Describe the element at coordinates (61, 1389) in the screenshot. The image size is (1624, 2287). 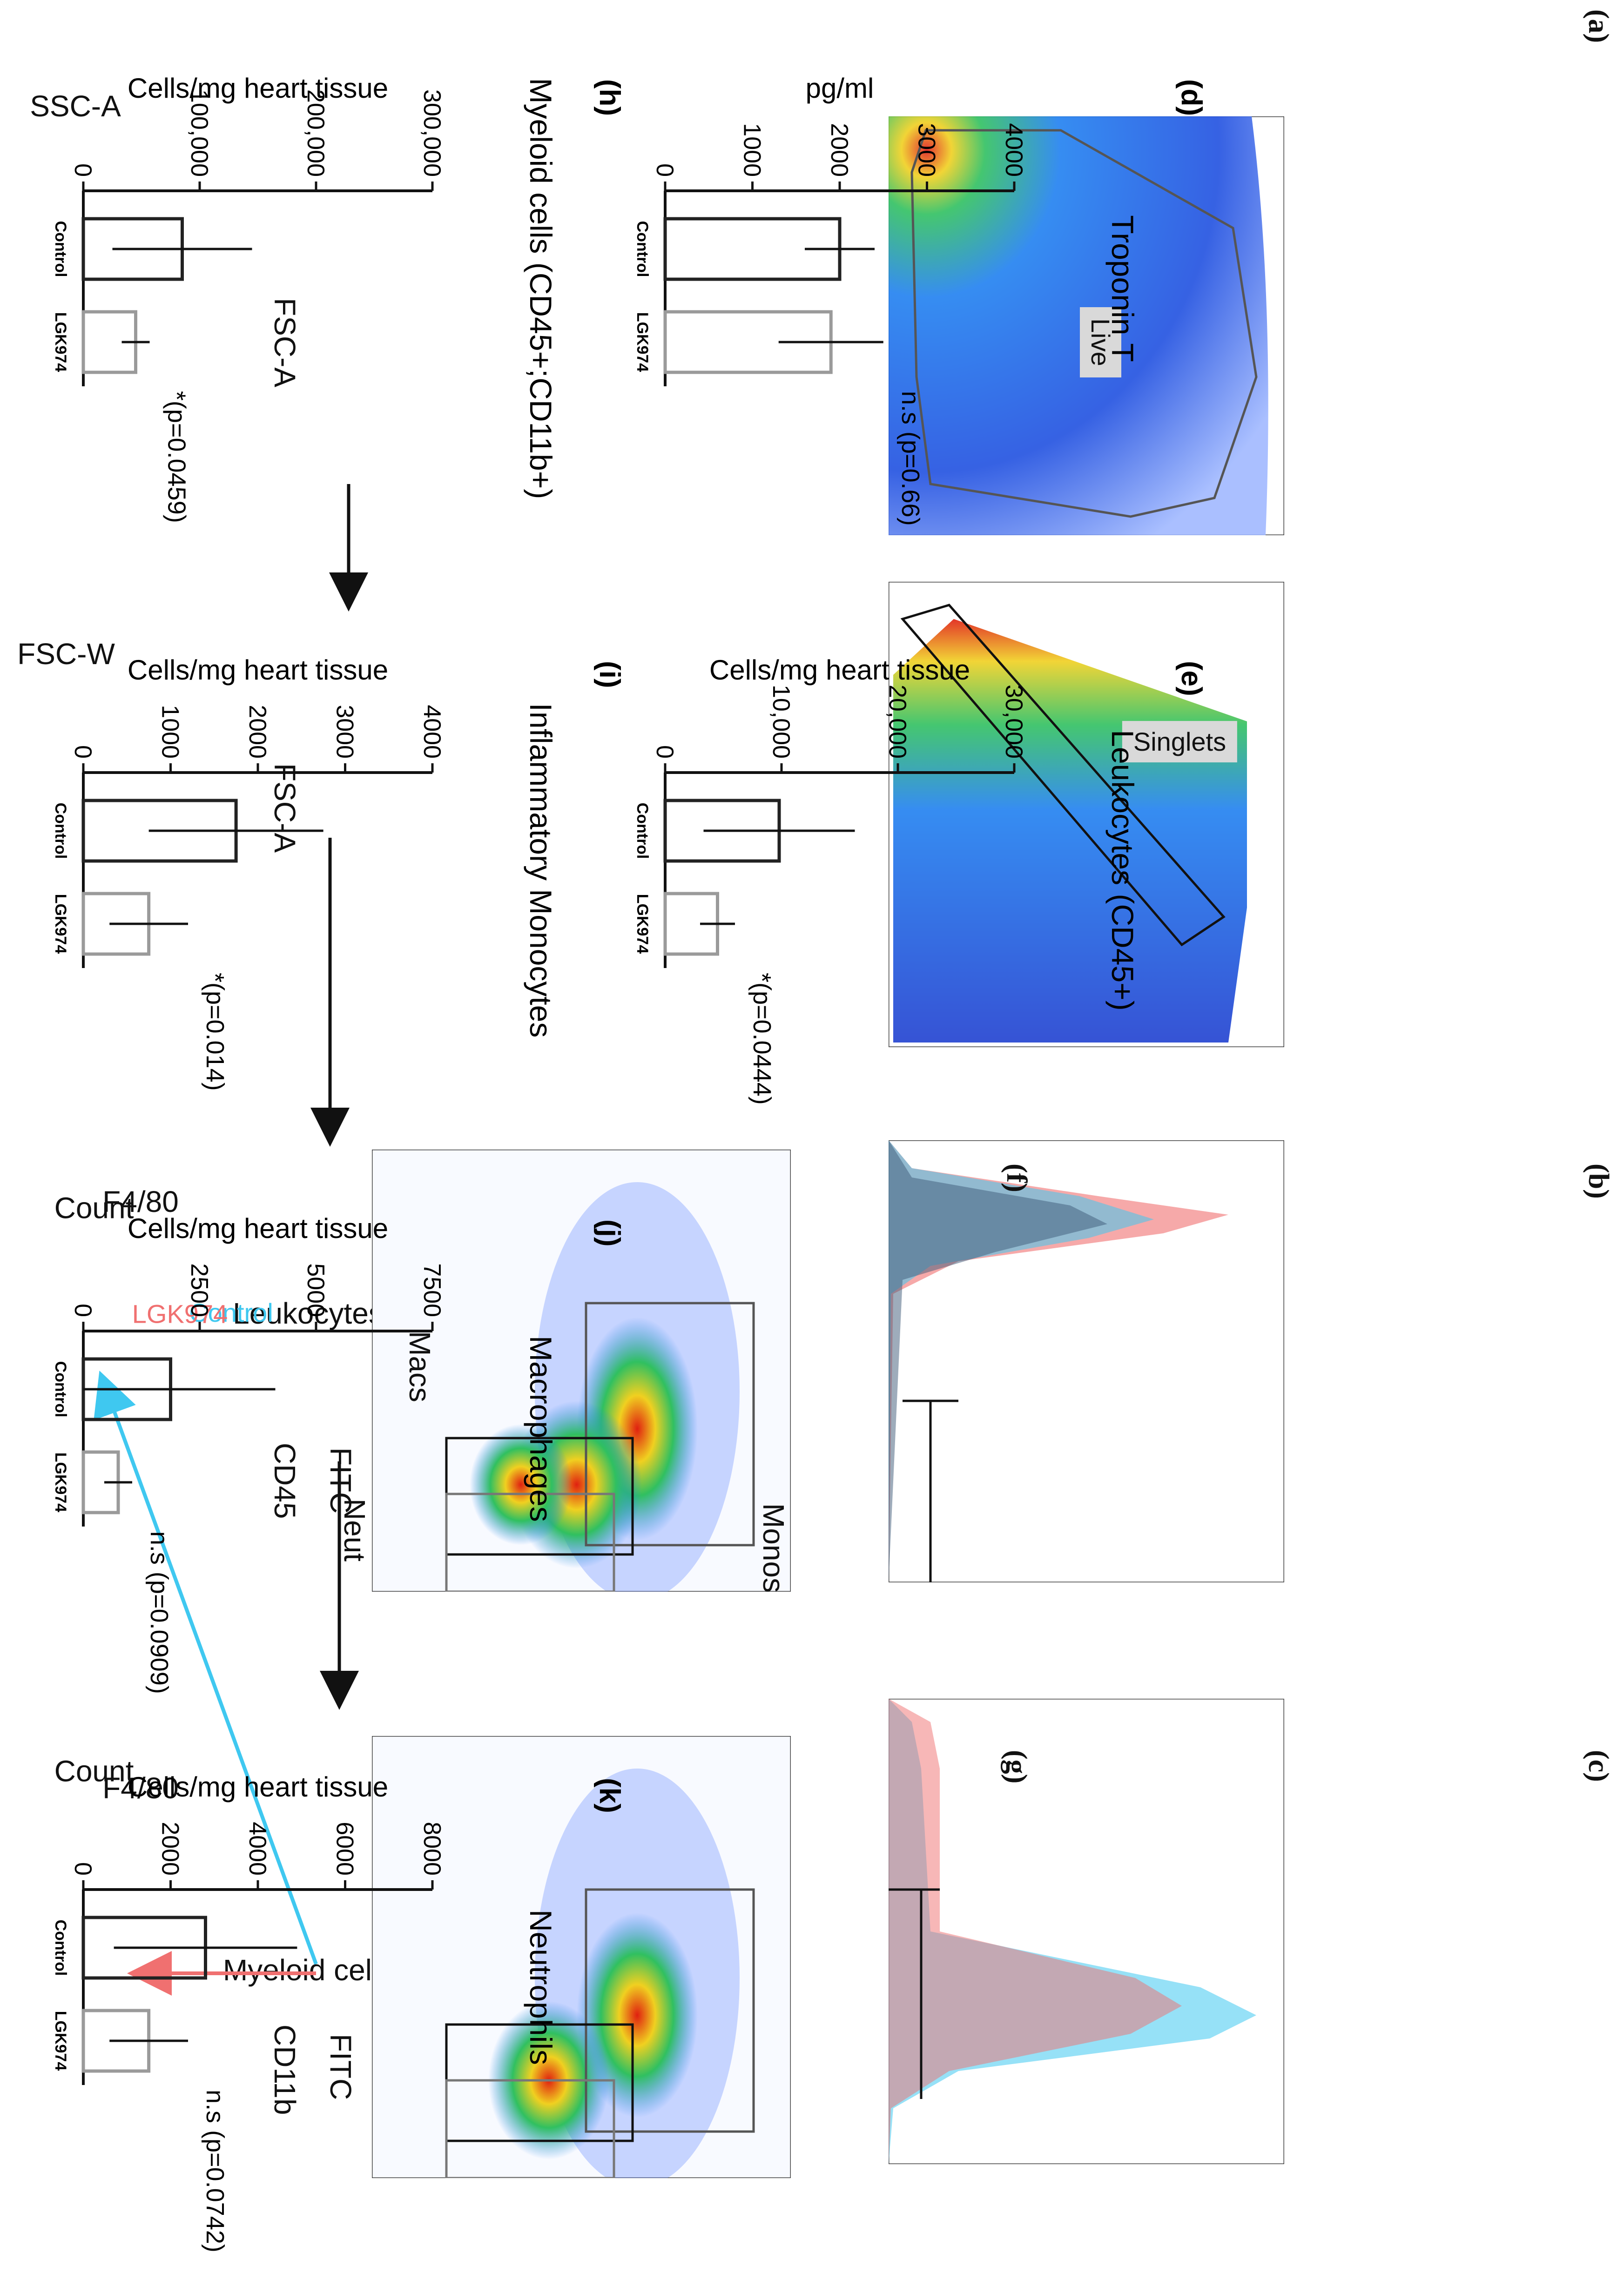
I see `category-label-j-0: Control` at that location.